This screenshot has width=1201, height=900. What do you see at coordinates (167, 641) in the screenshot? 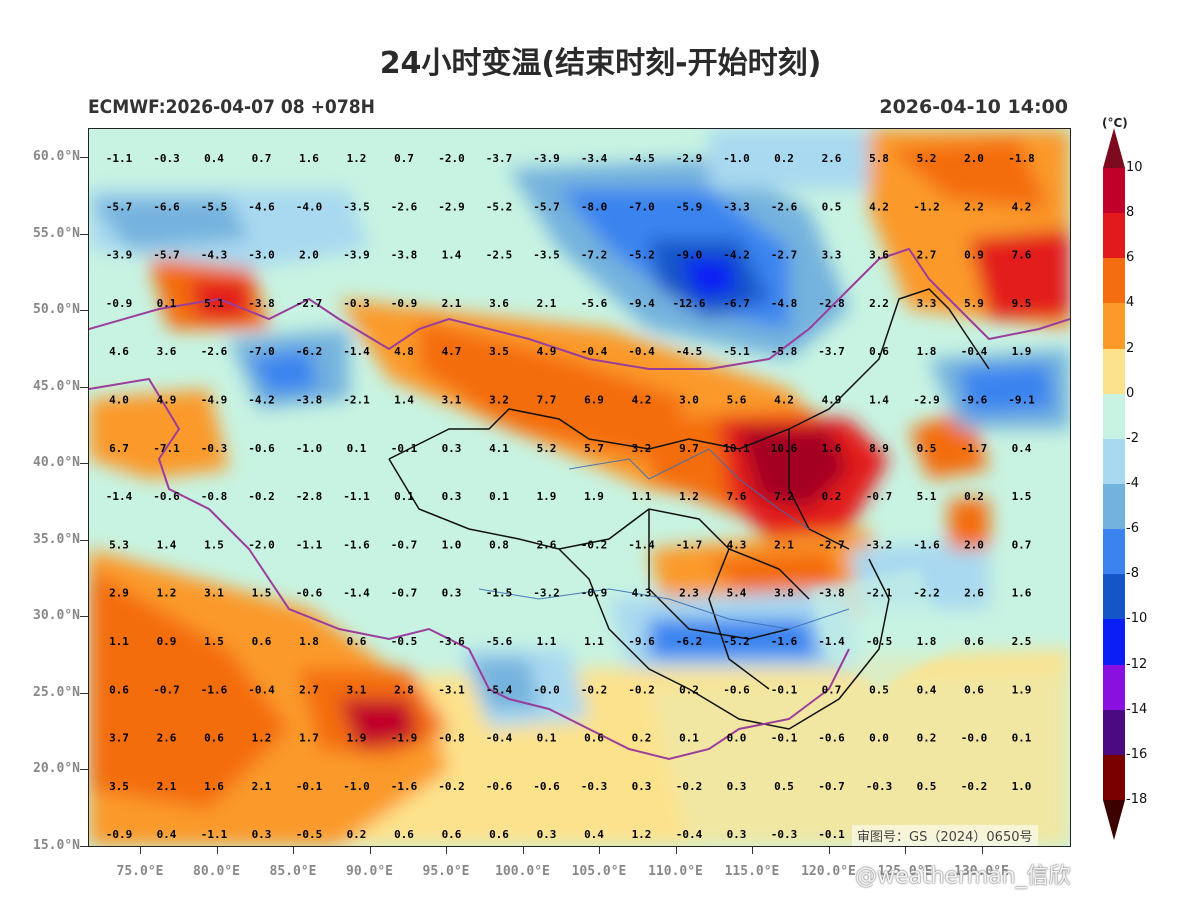
I see `grid-value: 0.9` at bounding box center [167, 641].